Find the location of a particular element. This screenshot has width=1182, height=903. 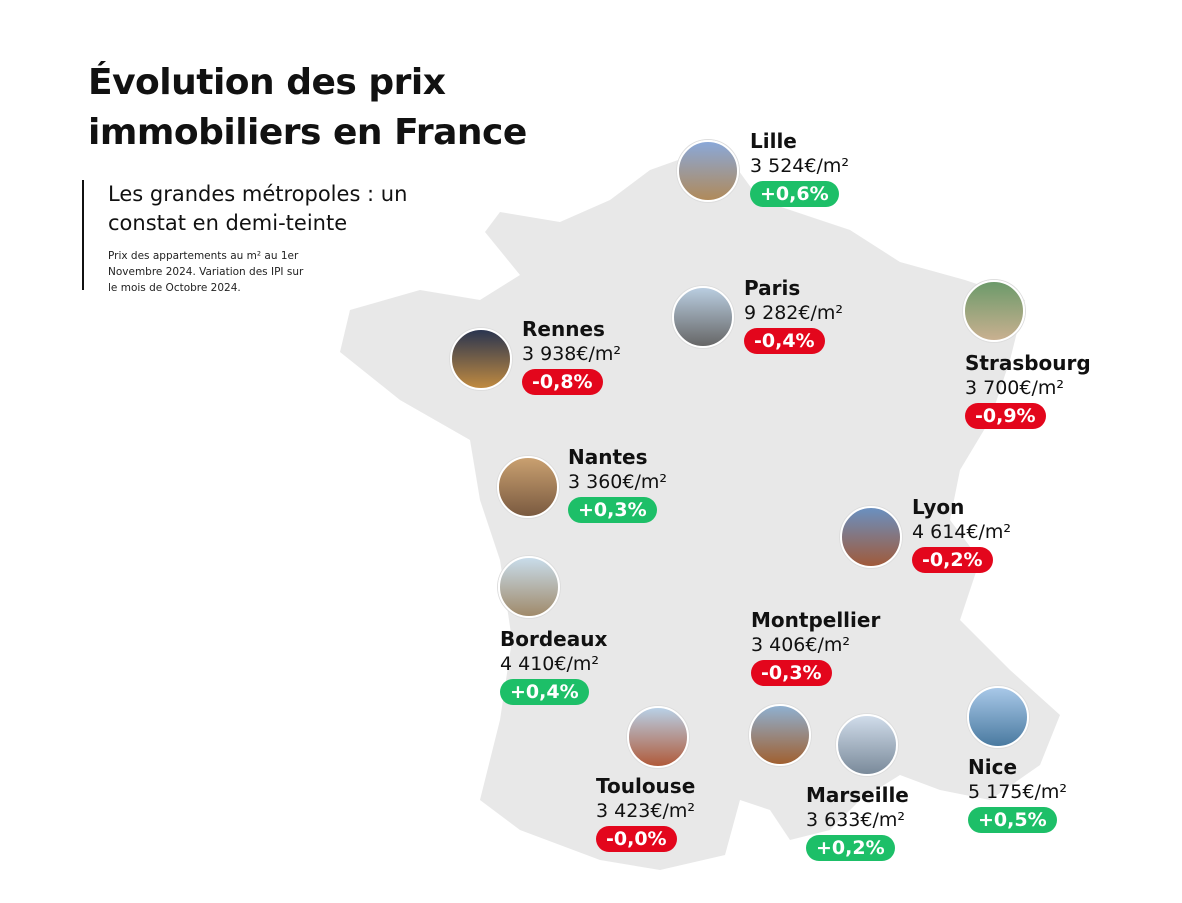

city-strasbourg: Strasbourg 3 700€/m² -0,9% is located at coordinates (1028, 389).